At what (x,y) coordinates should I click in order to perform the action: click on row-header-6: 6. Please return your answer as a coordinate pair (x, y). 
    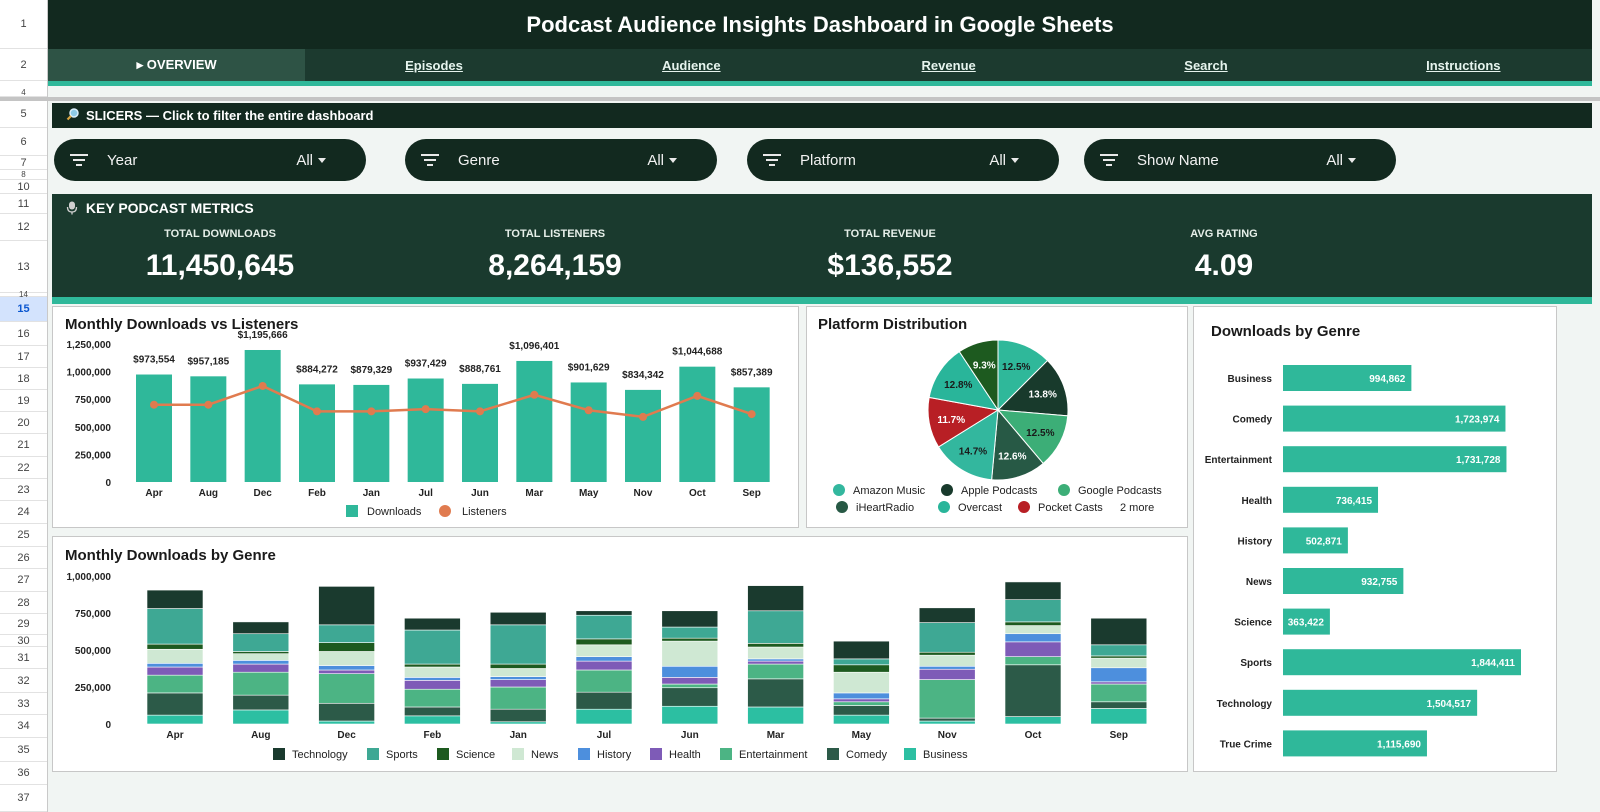
    Looking at the image, I should click on (23, 142).